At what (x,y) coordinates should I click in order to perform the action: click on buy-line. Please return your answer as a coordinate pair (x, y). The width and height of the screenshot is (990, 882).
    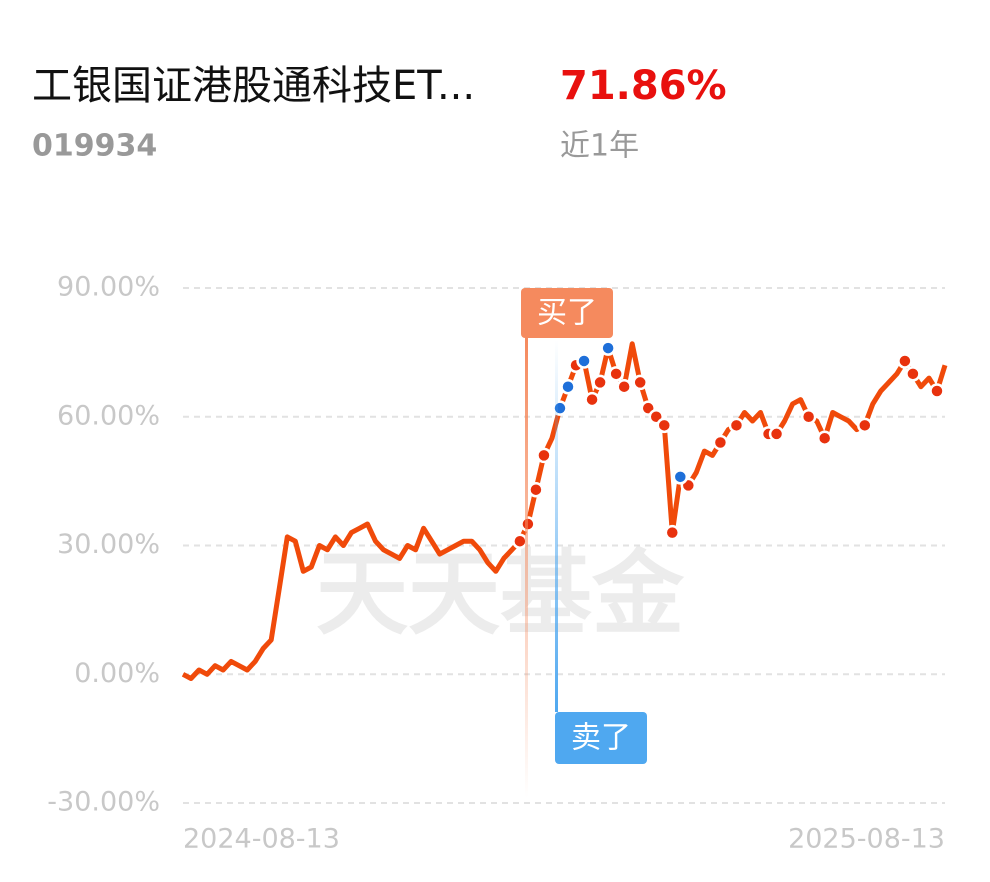
    Looking at the image, I should click on (526, 568).